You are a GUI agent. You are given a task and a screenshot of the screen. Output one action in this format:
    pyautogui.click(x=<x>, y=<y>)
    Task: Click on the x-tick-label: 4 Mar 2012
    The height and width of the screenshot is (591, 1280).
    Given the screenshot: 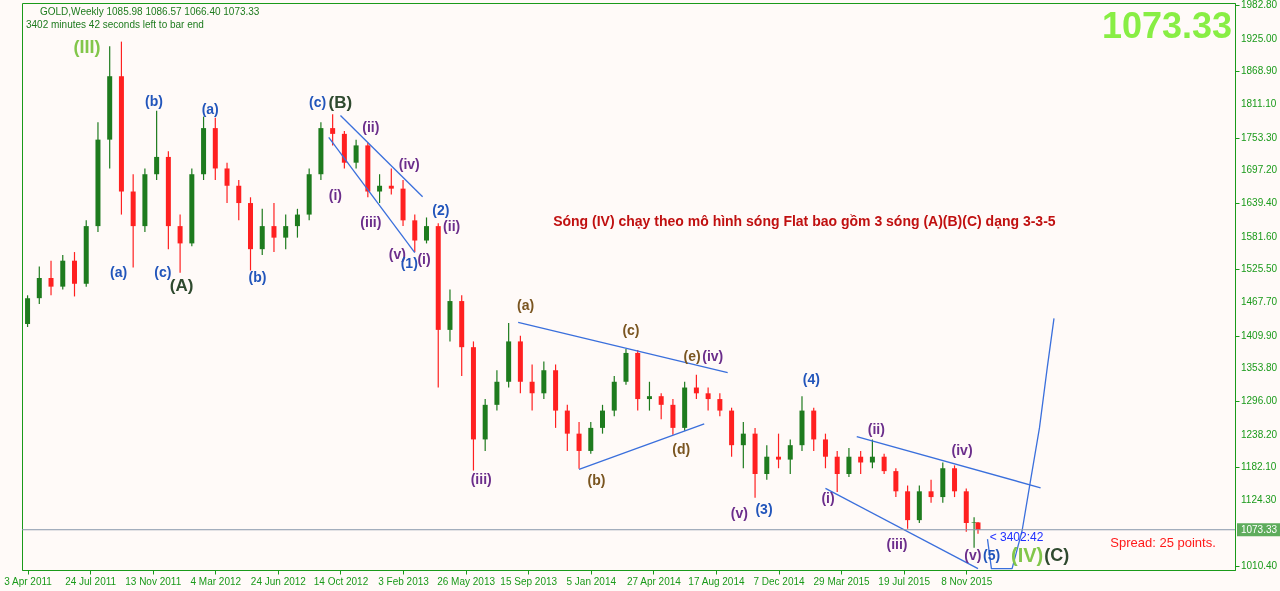 What is the action you would take?
    pyautogui.click(x=216, y=581)
    